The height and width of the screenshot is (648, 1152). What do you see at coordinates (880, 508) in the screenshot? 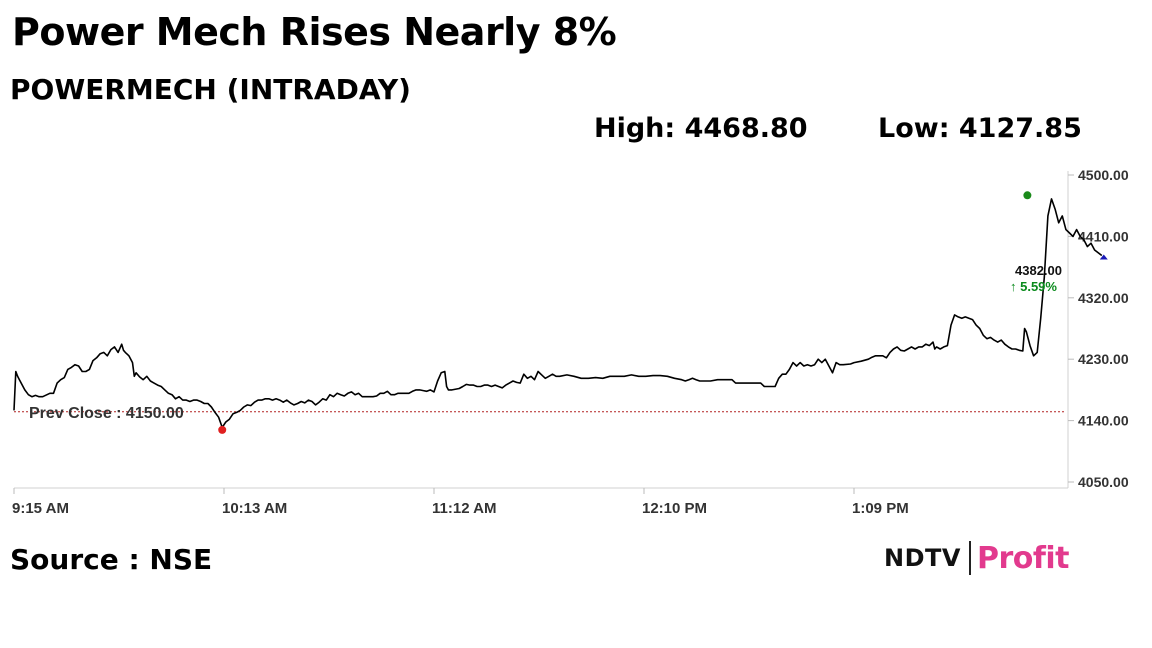
I see `x-tick-label: 1:09 PM` at bounding box center [880, 508].